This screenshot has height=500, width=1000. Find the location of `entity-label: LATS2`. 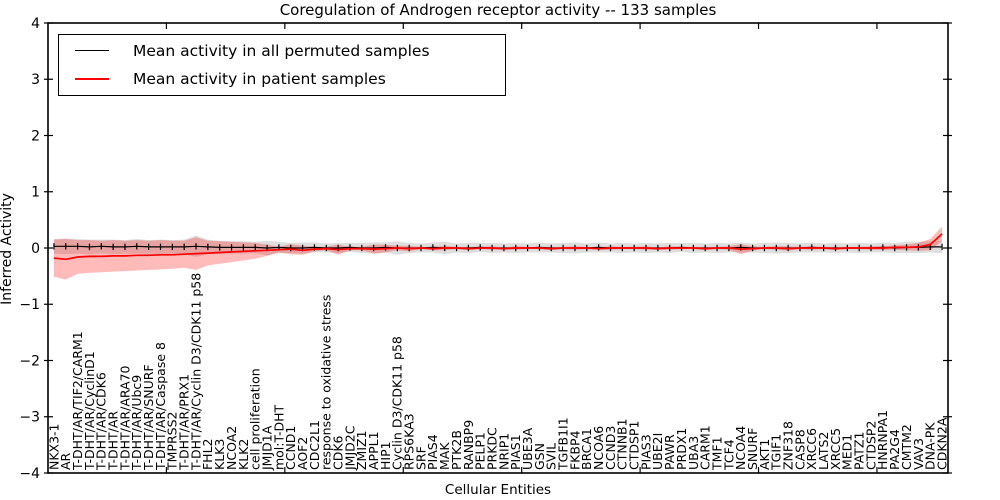

entity-label: LATS2 is located at coordinates (823, 451).